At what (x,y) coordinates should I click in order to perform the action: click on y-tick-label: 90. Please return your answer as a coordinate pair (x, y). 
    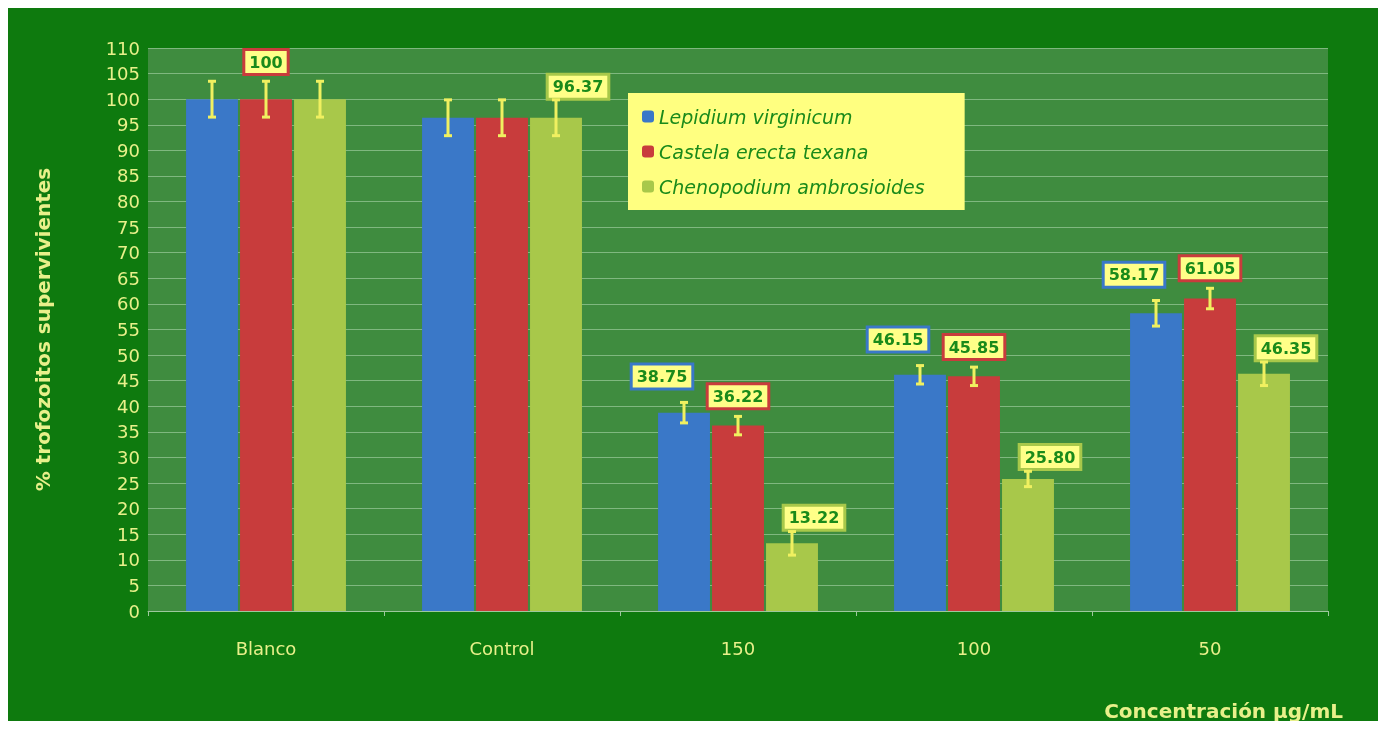
    Looking at the image, I should click on (128, 150).